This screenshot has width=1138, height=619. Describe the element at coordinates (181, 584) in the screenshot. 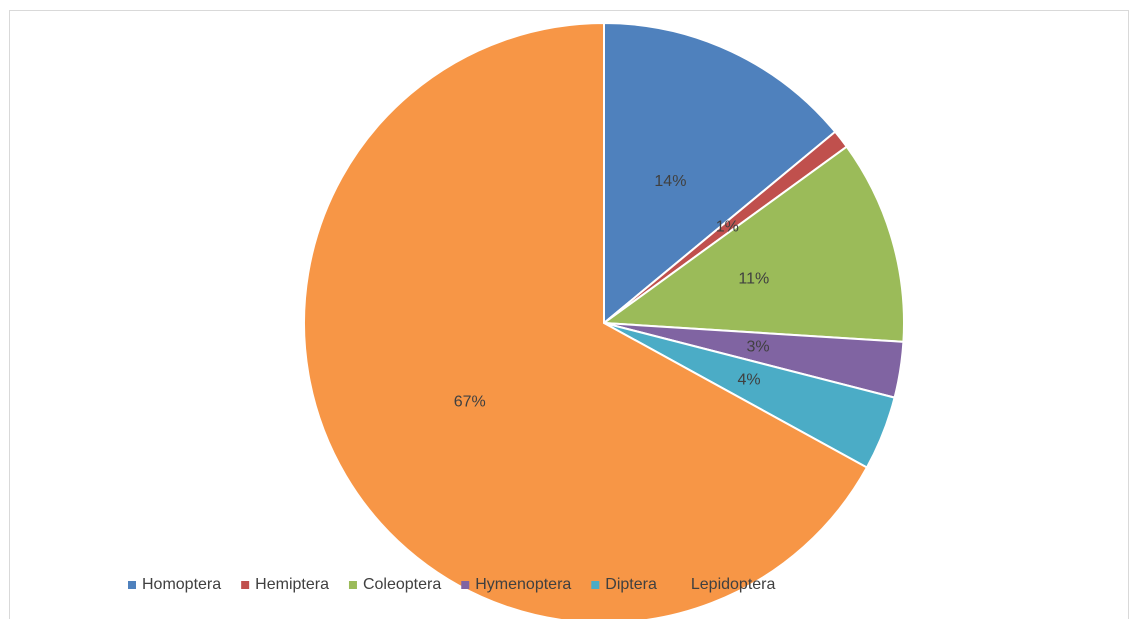

I see `legend-label: Homoptera` at that location.